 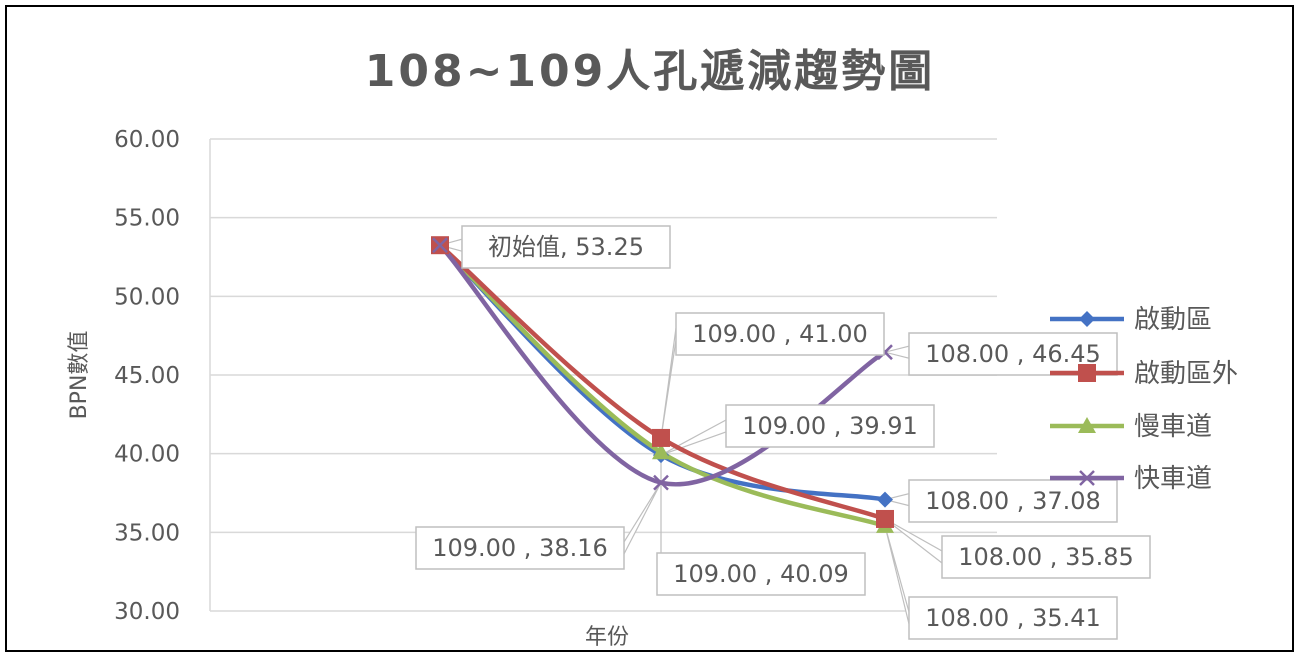 I want to click on data-label: 108.00 , 37.08, so click(x=1013, y=501).